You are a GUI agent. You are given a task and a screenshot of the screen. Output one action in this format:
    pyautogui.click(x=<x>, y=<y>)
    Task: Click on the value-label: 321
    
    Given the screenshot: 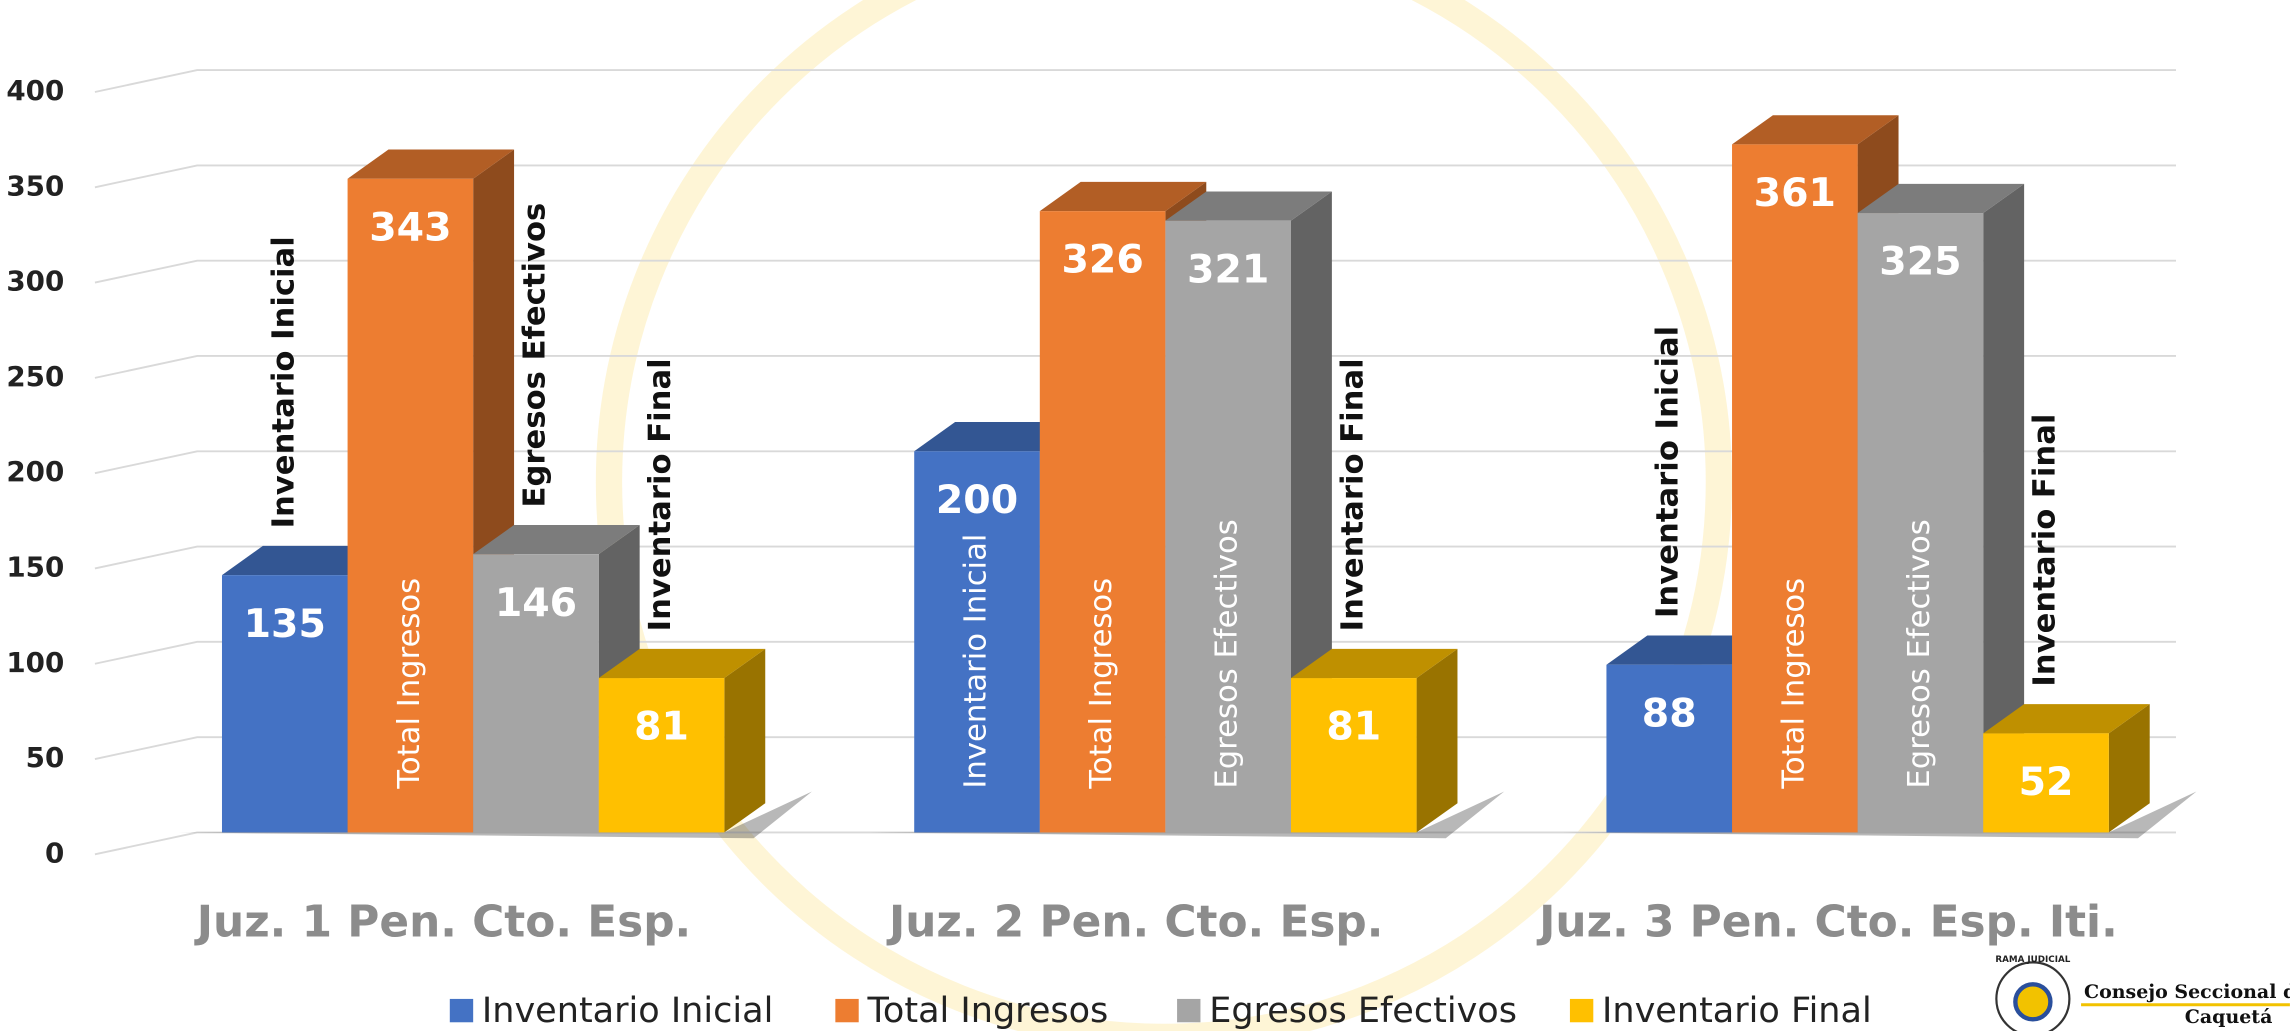 What is the action you would take?
    pyautogui.click(x=1228, y=269)
    